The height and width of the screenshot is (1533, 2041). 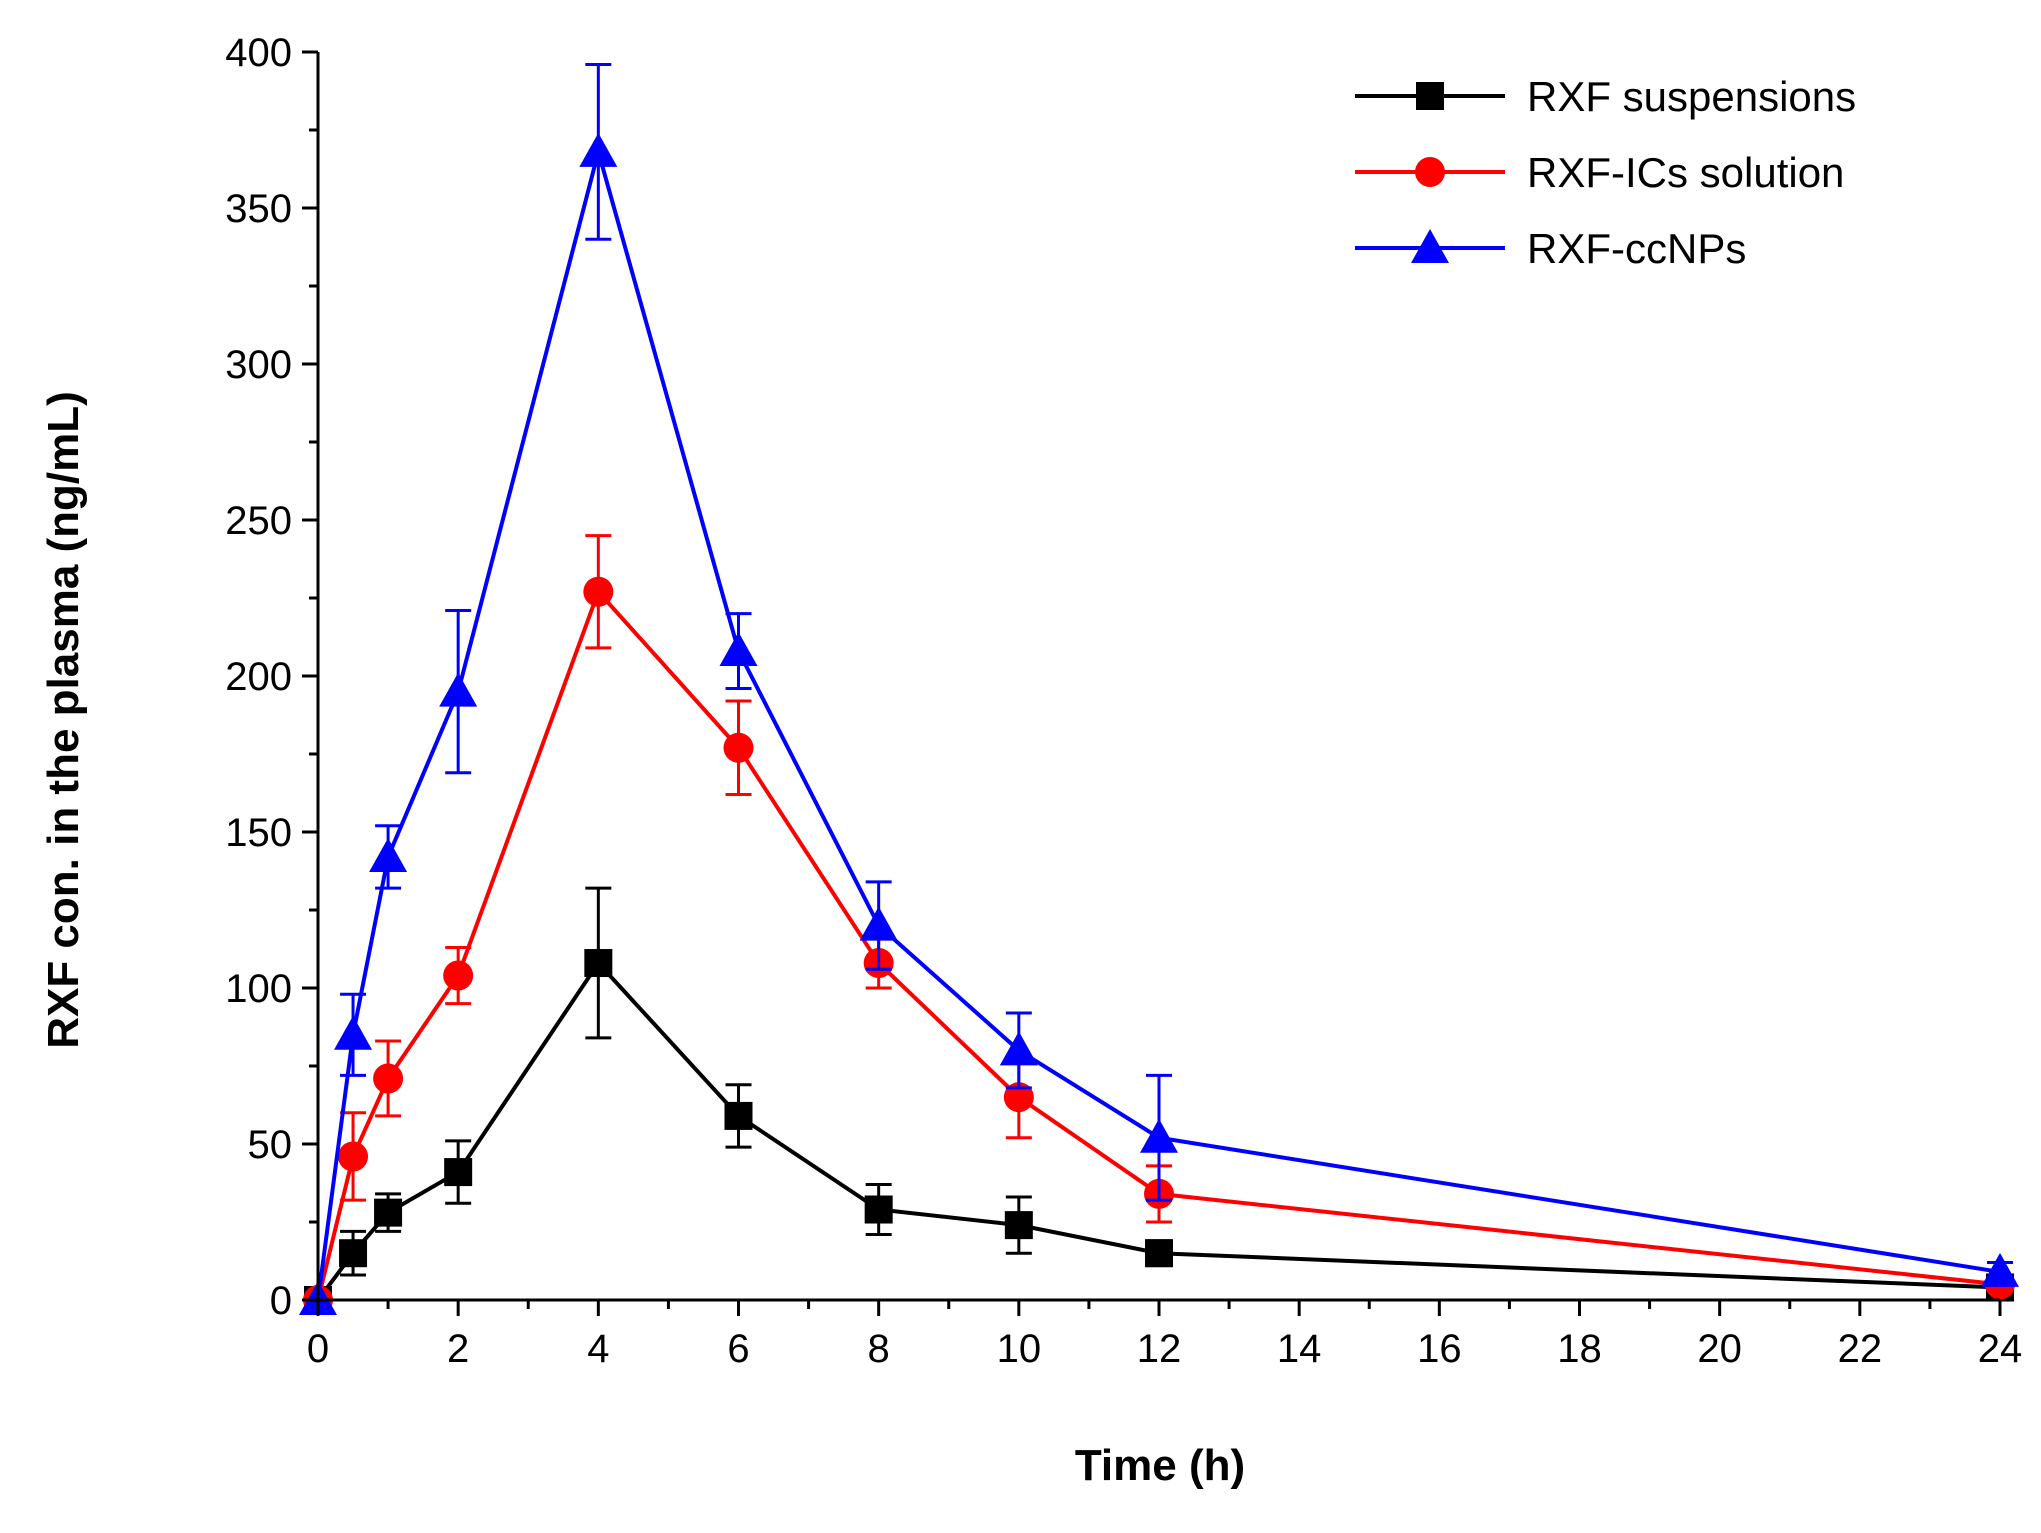 I want to click on x-tick-label: 0, so click(x=318, y=1349).